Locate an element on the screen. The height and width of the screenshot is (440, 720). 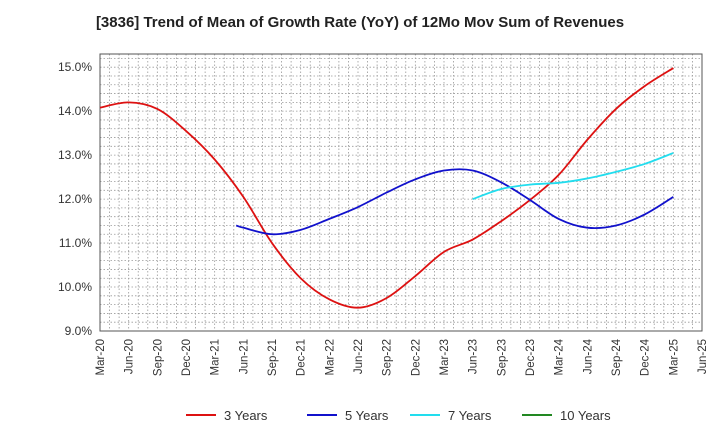
y-tick-label: 15.0% is located at coordinates (75, 67).